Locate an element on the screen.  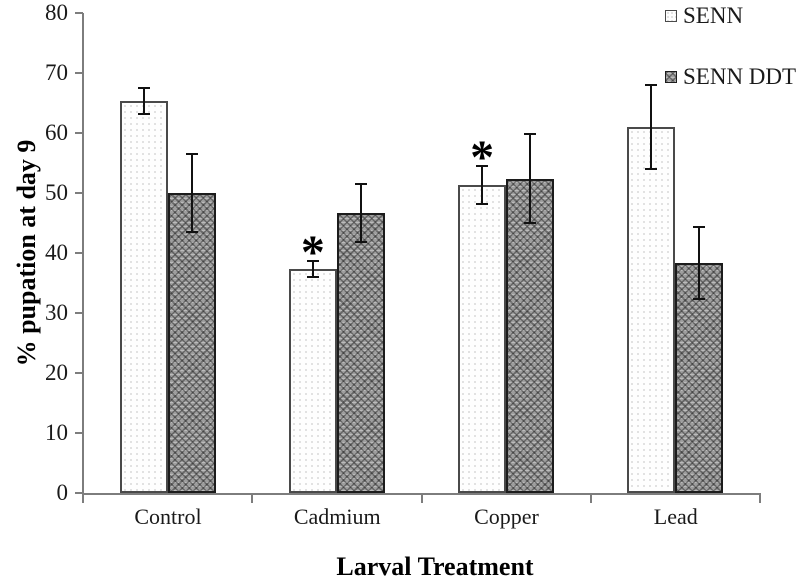
bar-senn-ddt-copper is located at coordinates (530, 335).